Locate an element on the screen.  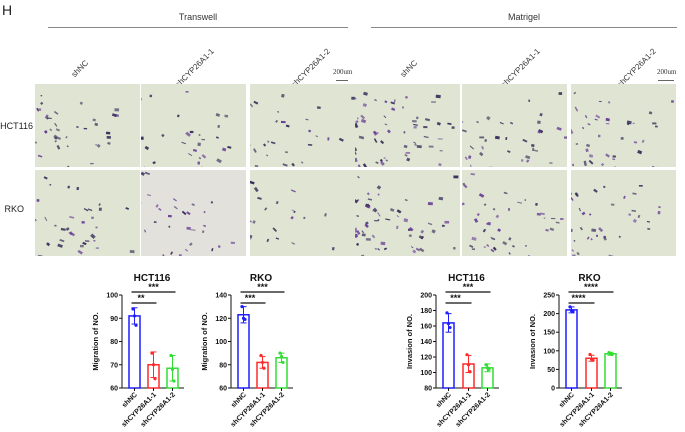
row-label-hct116: HCT116 is located at coordinates (16, 126).